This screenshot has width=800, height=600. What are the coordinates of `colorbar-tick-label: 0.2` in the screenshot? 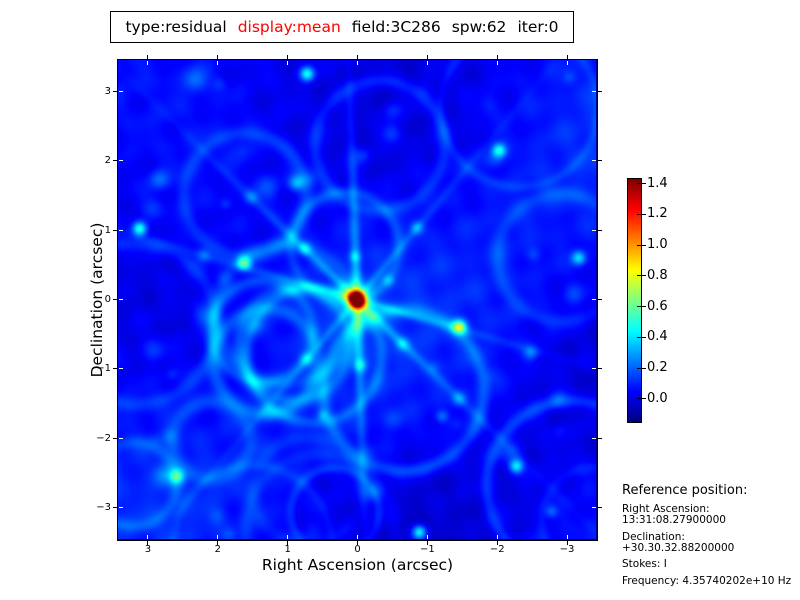 It's located at (657, 368).